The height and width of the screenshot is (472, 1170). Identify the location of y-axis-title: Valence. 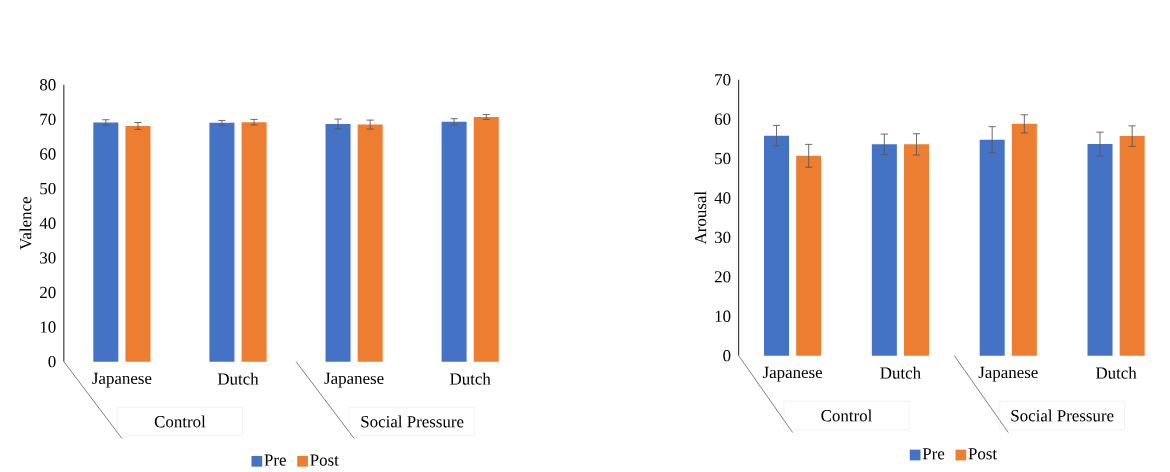
(25, 223).